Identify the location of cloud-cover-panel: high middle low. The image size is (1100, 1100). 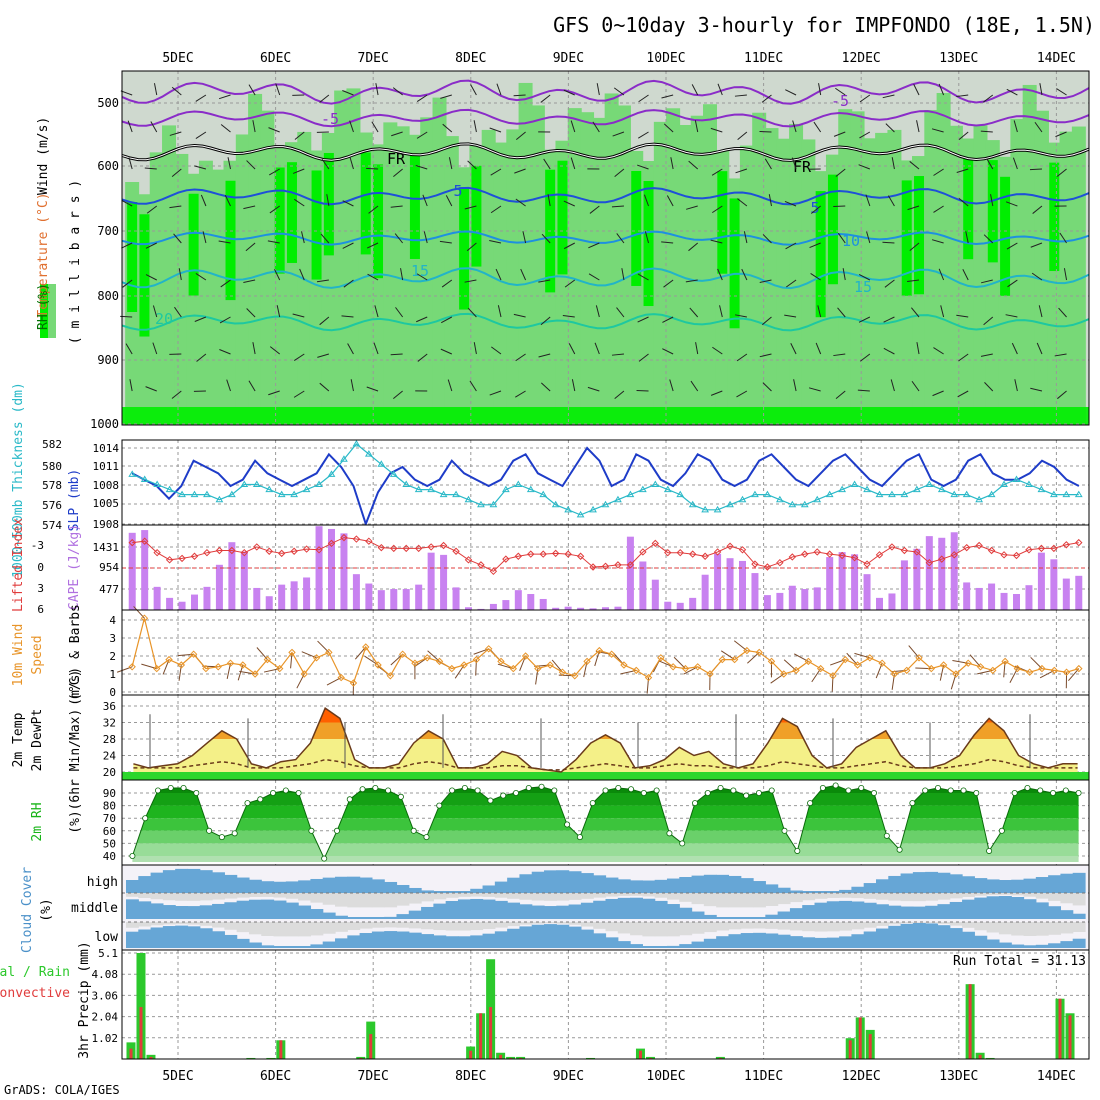
(580, 907).